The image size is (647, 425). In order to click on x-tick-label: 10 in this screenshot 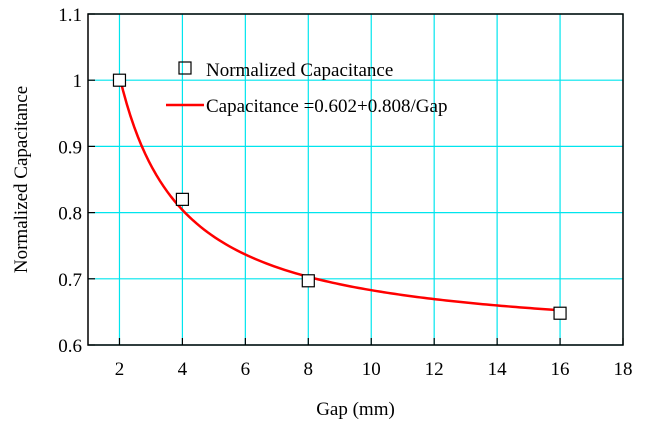, I will do `click(371, 369)`.